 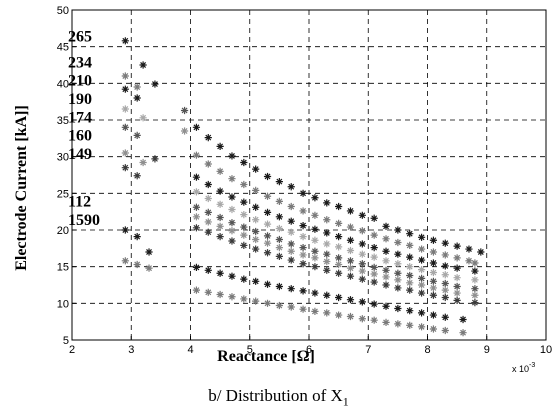 I want to click on series-label-265: 265, so click(x=80, y=37).